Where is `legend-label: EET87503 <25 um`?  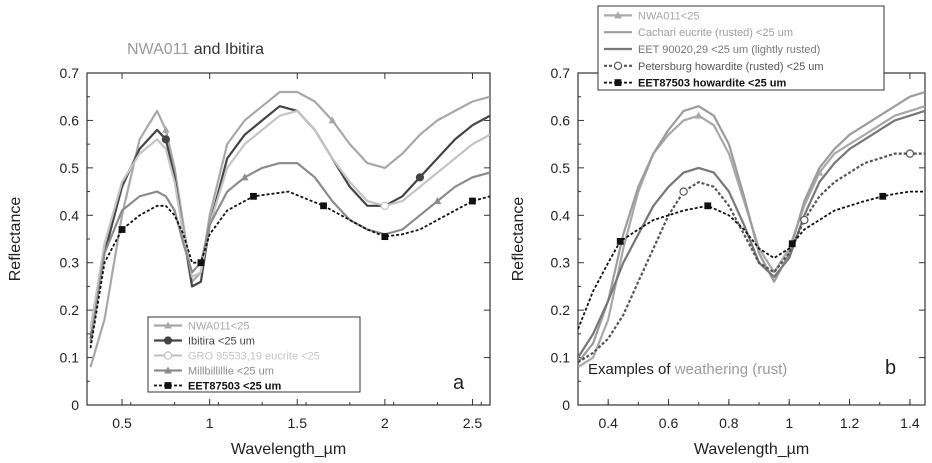
legend-label: EET87503 <25 um is located at coordinates (234, 387).